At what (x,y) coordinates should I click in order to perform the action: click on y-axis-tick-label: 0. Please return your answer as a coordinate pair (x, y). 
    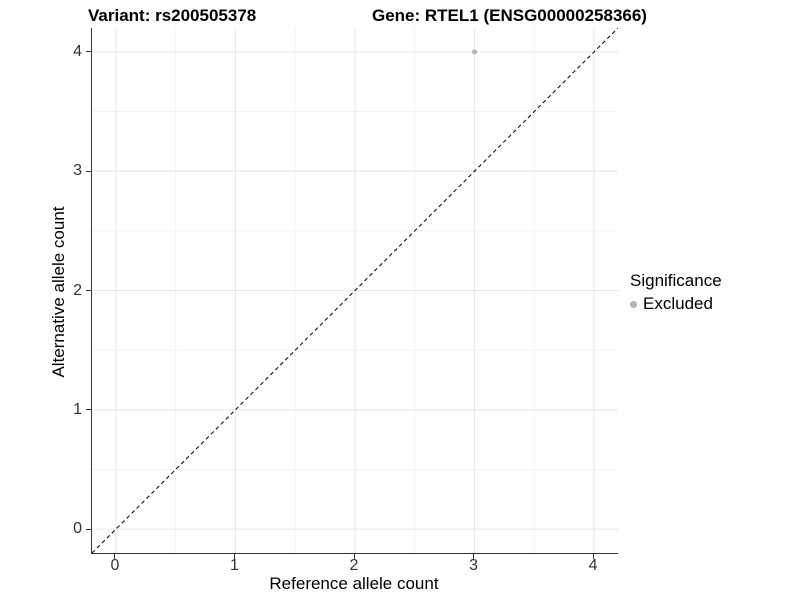
    Looking at the image, I should click on (77, 529).